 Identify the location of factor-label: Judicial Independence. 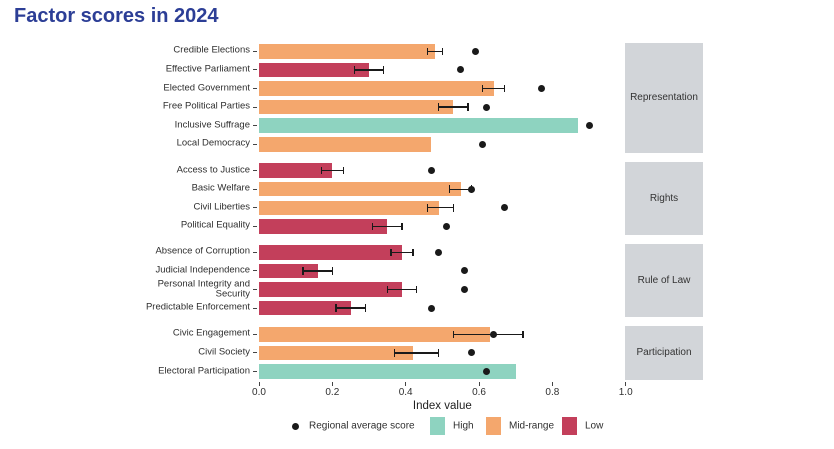
(202, 270).